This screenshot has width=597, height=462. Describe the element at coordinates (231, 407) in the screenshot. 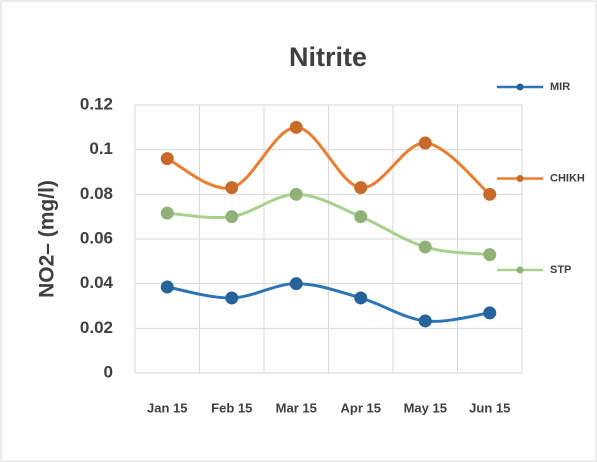

I see `x-tick-label: Feb 15` at that location.